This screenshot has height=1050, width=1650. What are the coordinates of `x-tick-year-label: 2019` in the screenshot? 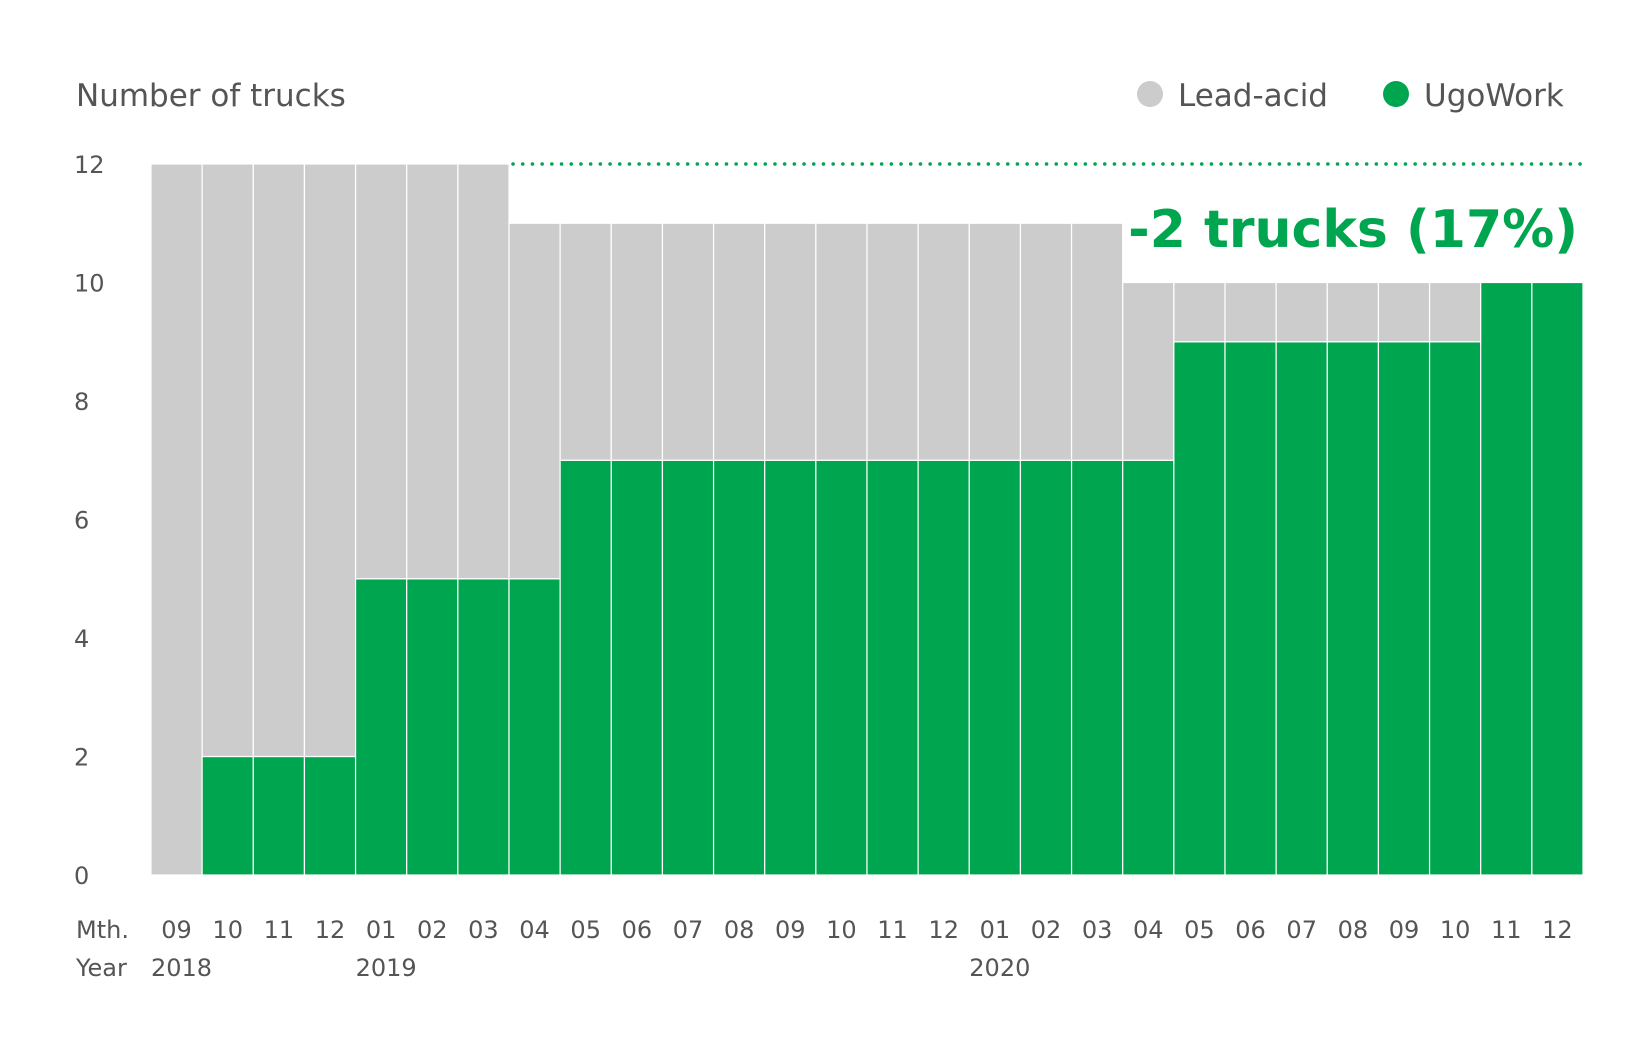 It's located at (386, 968).